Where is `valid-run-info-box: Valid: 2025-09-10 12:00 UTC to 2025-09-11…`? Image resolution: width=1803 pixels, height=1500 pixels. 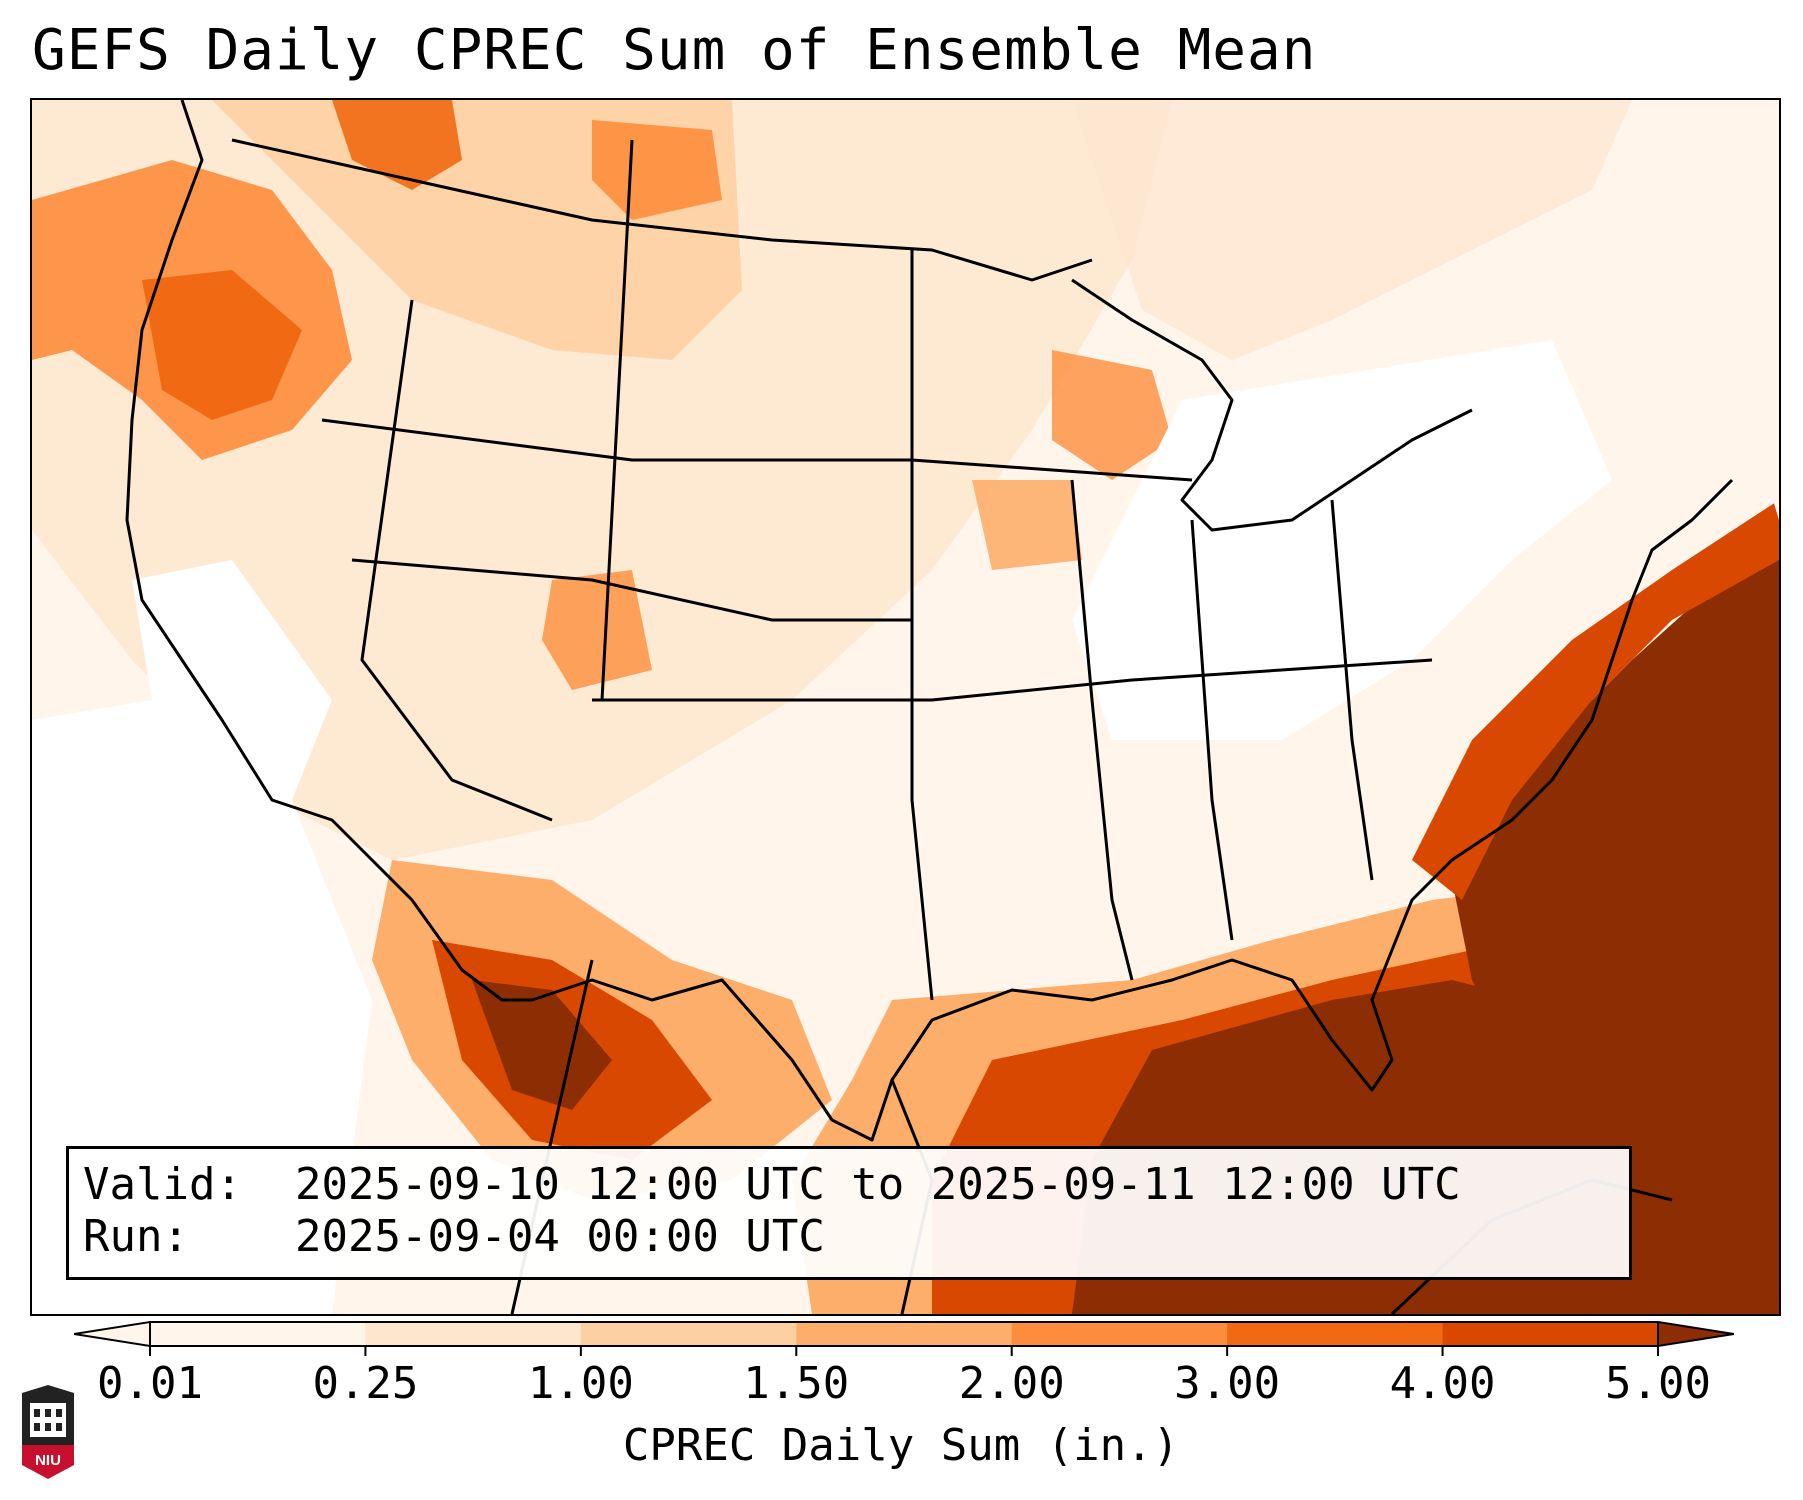
valid-run-info-box: Valid: 2025-09-10 12:00 UTC to 2025-09-11… is located at coordinates (849, 1213).